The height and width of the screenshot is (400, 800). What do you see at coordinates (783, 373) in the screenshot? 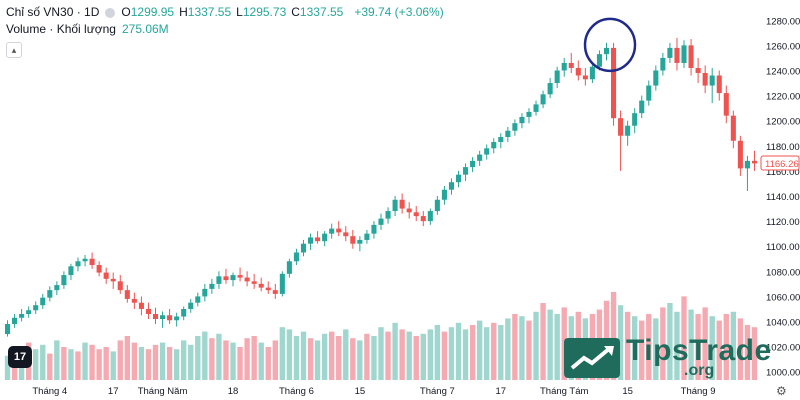
I see `price-axis-label: 1000.00` at bounding box center [783, 373].